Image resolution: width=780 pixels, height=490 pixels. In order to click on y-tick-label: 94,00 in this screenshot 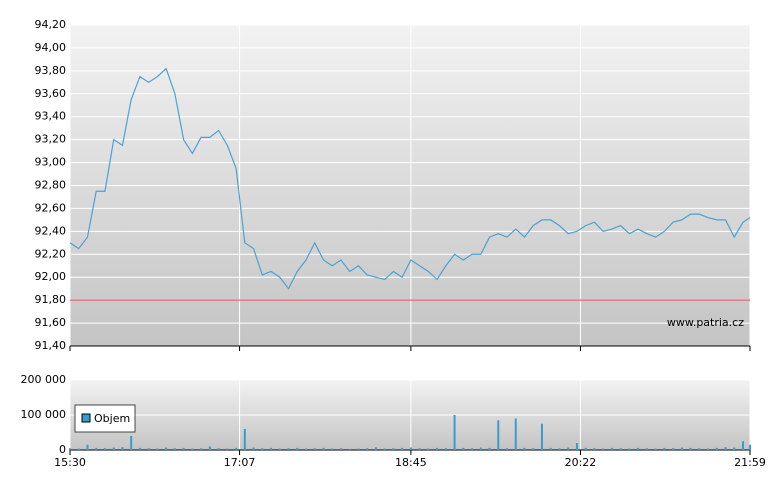, I will do `click(51, 47)`.